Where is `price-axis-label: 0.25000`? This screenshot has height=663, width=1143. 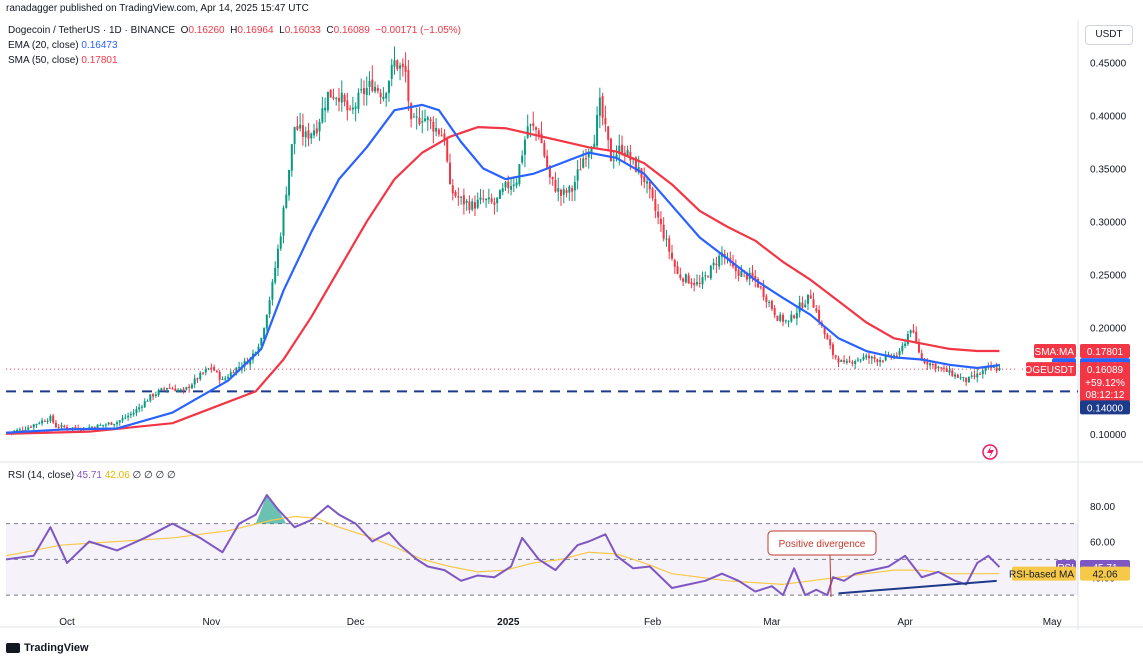
price-axis-label: 0.25000 is located at coordinates (1108, 276).